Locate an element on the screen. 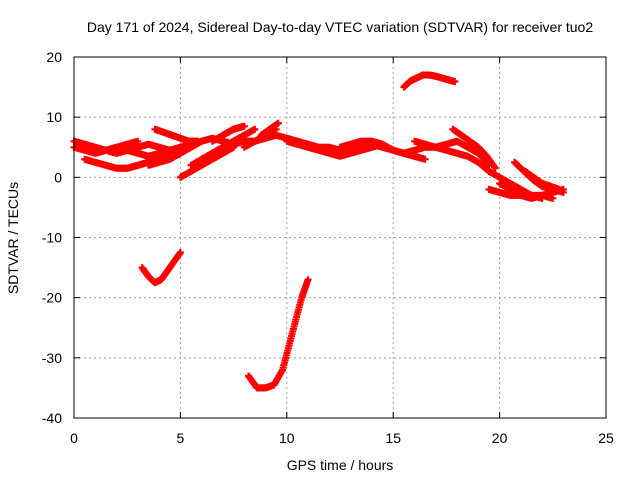 The width and height of the screenshot is (640, 480). x-tick-label: 5 is located at coordinates (181, 438).